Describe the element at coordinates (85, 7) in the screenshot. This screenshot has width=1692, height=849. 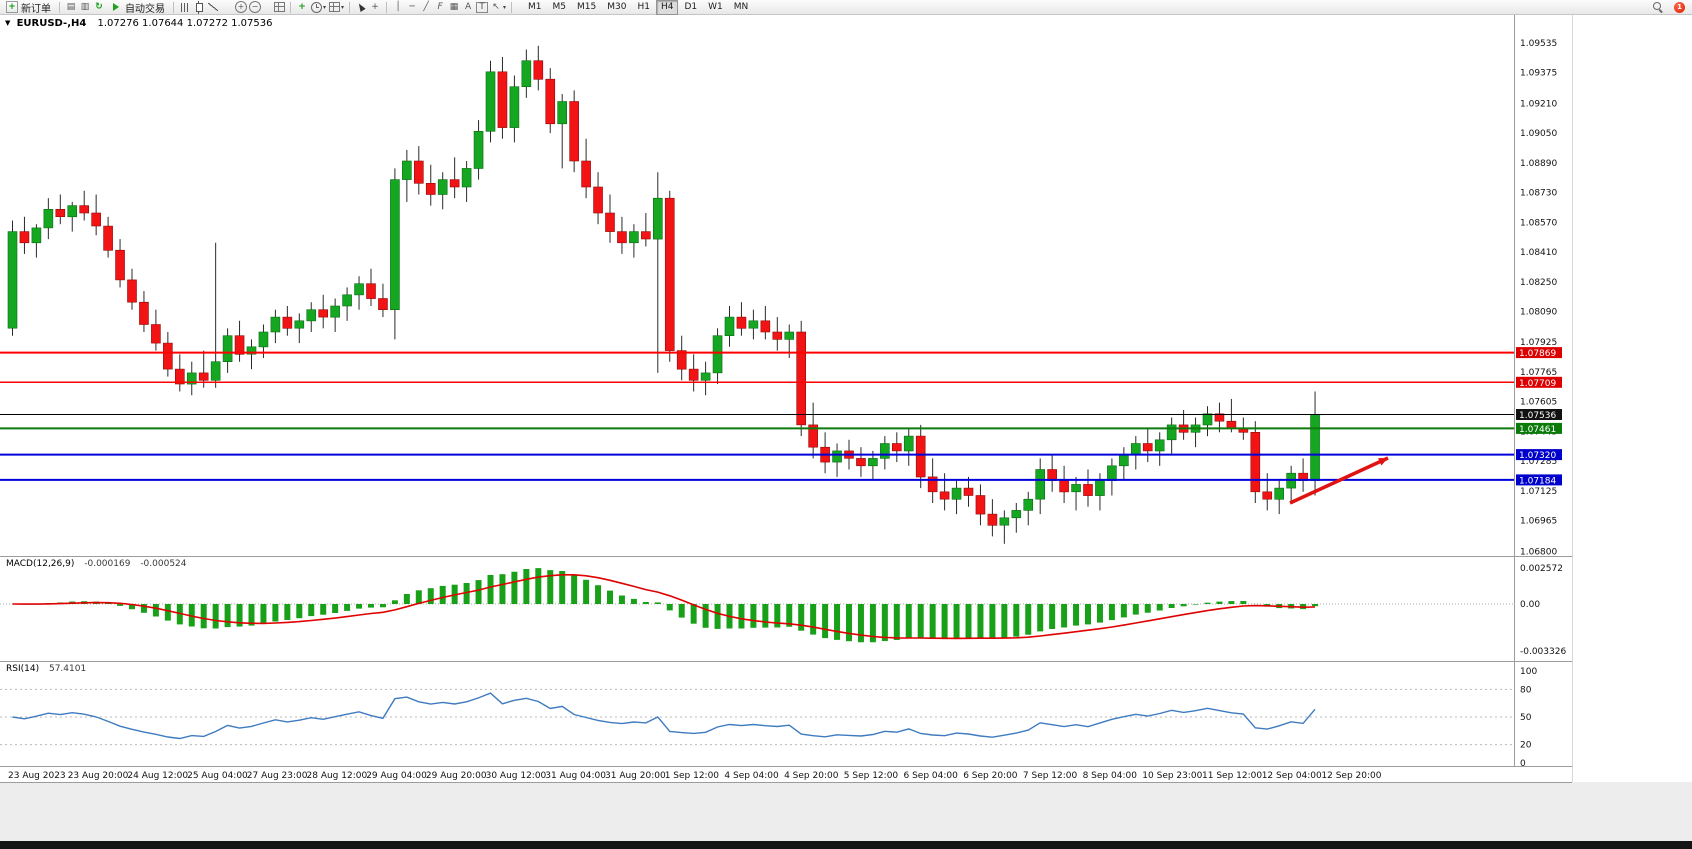
I see `profiles-icon: ▥` at that location.